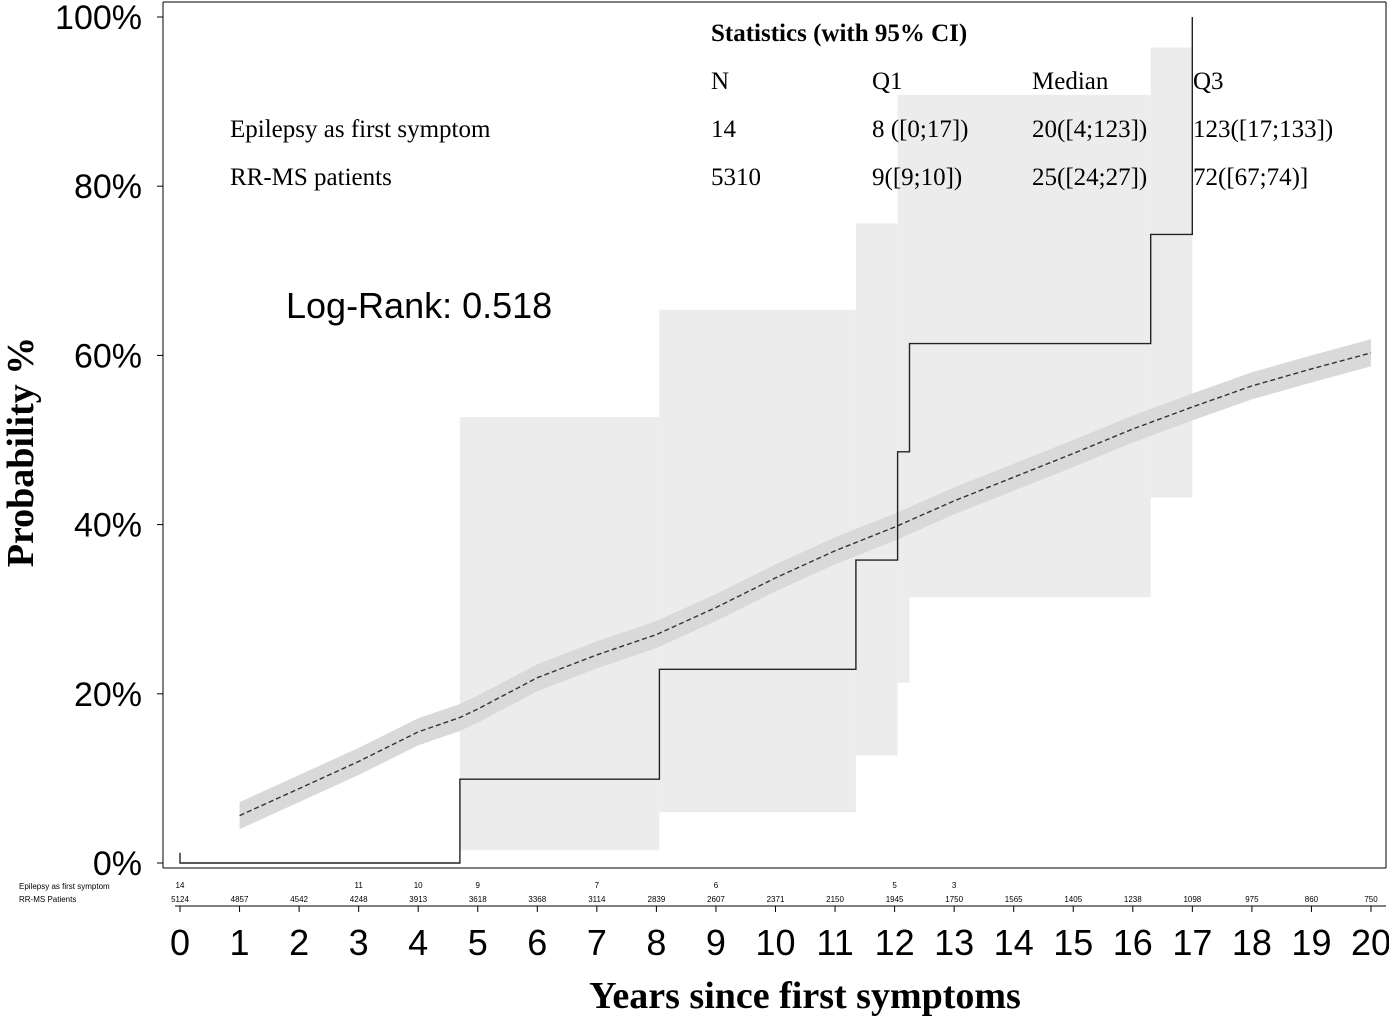  I want to click on risk-value-rrms: 1405, so click(1073, 899).